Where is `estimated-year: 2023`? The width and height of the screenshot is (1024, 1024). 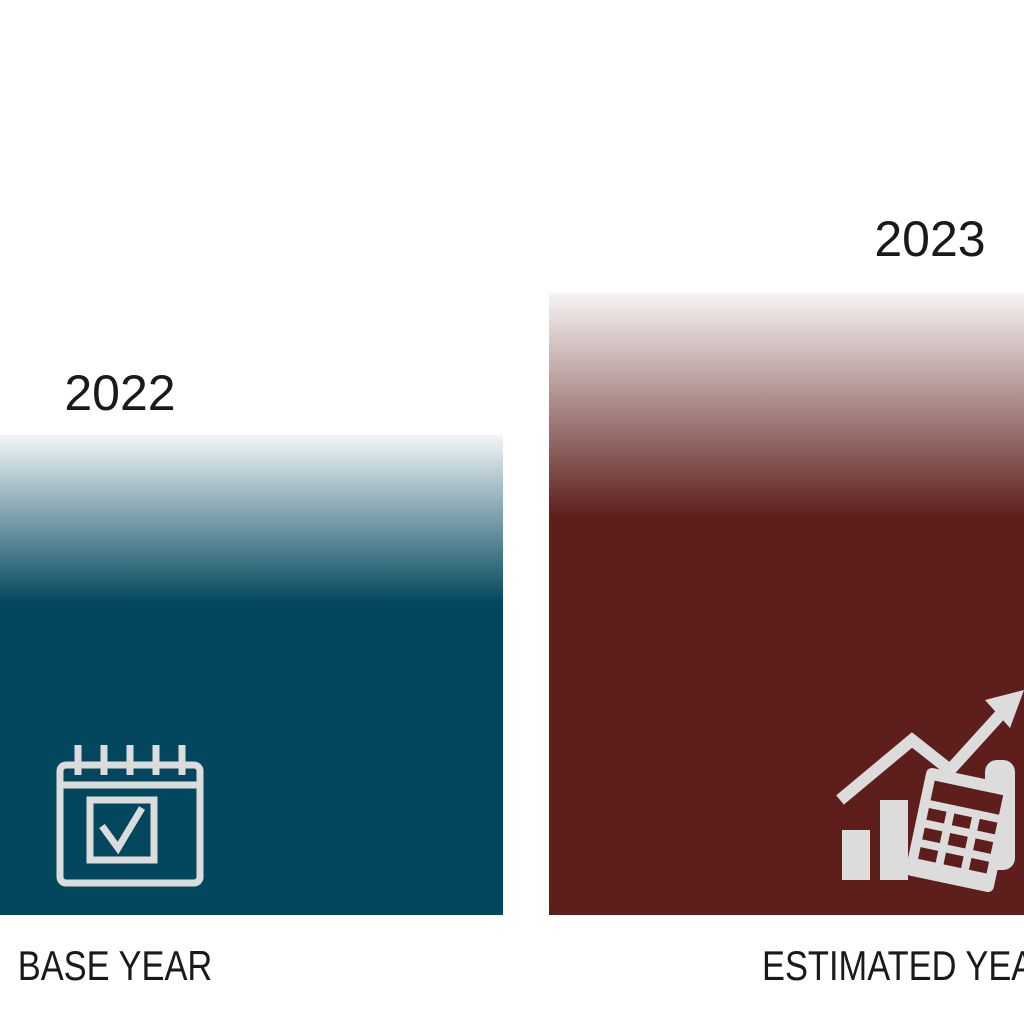 estimated-year: 2023 is located at coordinates (929, 239).